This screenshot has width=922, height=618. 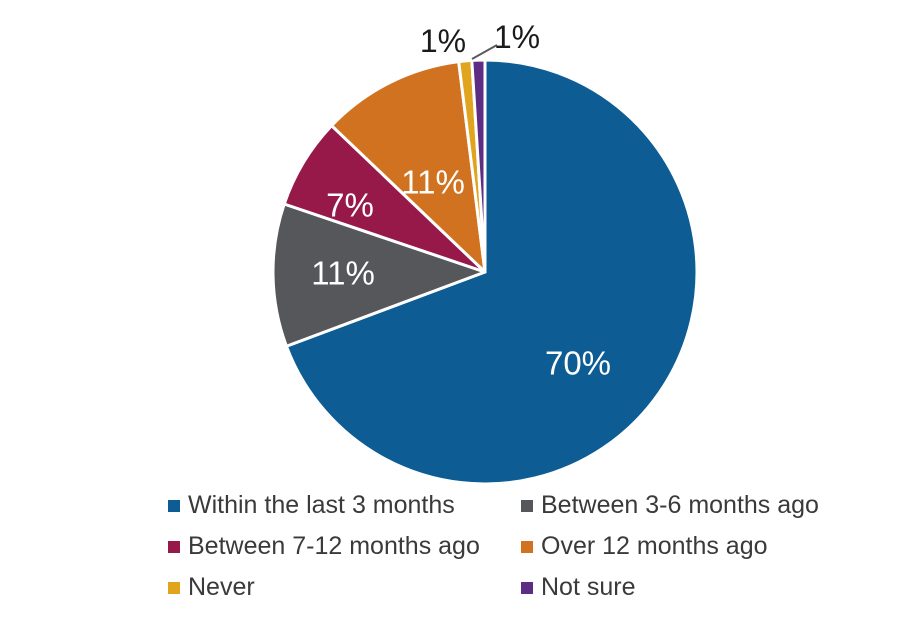 I want to click on legend-swatch-icon-between-7-12-months-ago, so click(x=174, y=547).